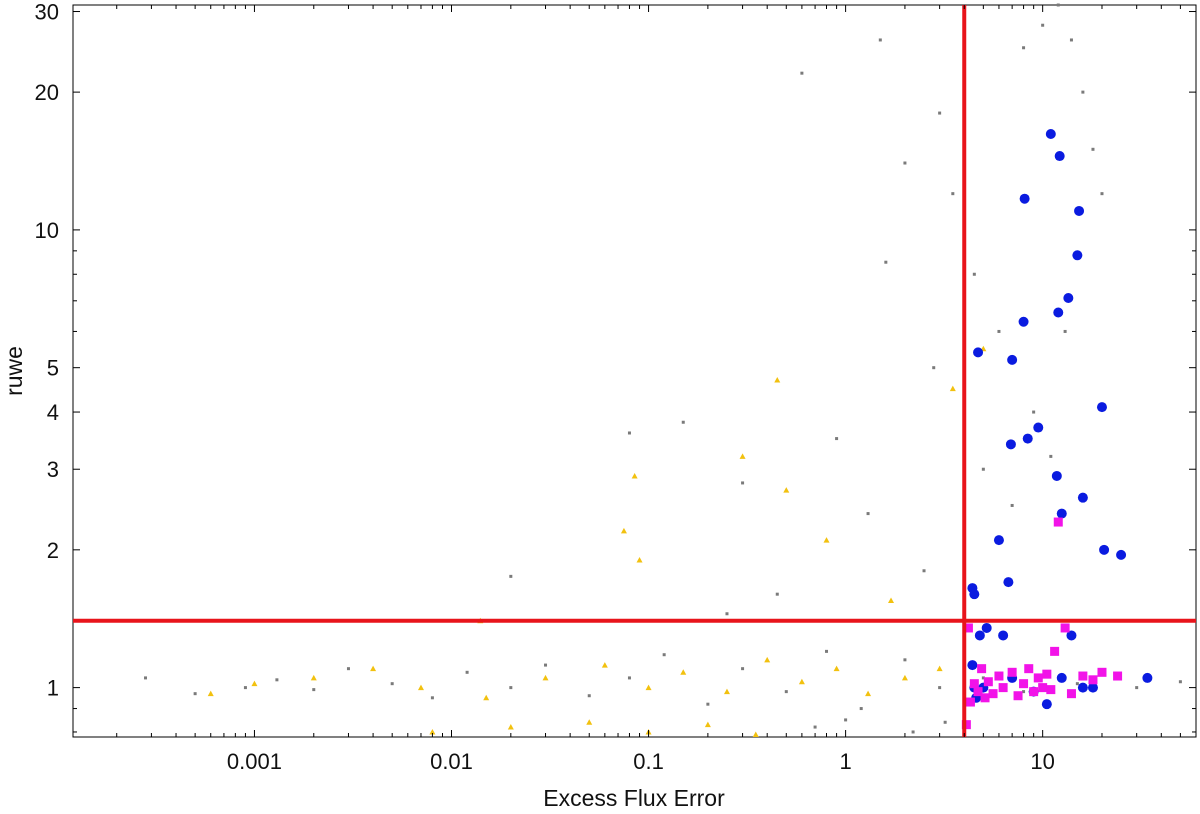  Describe the element at coordinates (648, 761) in the screenshot. I see `x-tick-label: 0.1` at that location.